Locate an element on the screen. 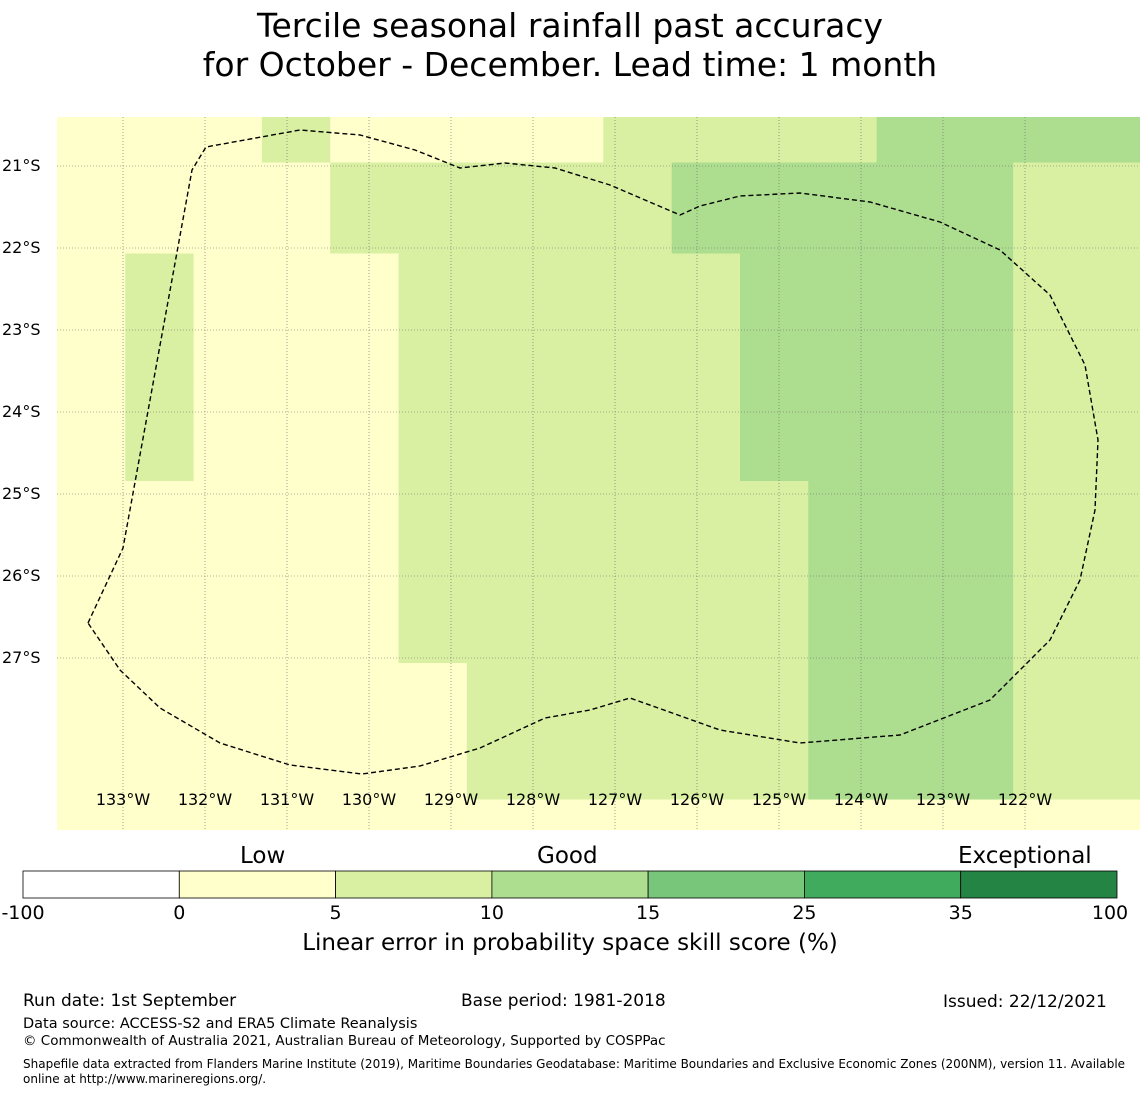  longitude-label: 130°W is located at coordinates (369, 799).